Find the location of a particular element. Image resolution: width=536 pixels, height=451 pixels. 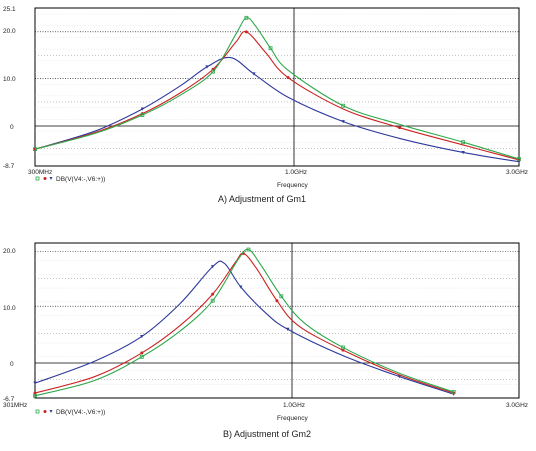

panel-b-legend-label: DB(V(V4:-,V6:+)) is located at coordinates (80, 412).